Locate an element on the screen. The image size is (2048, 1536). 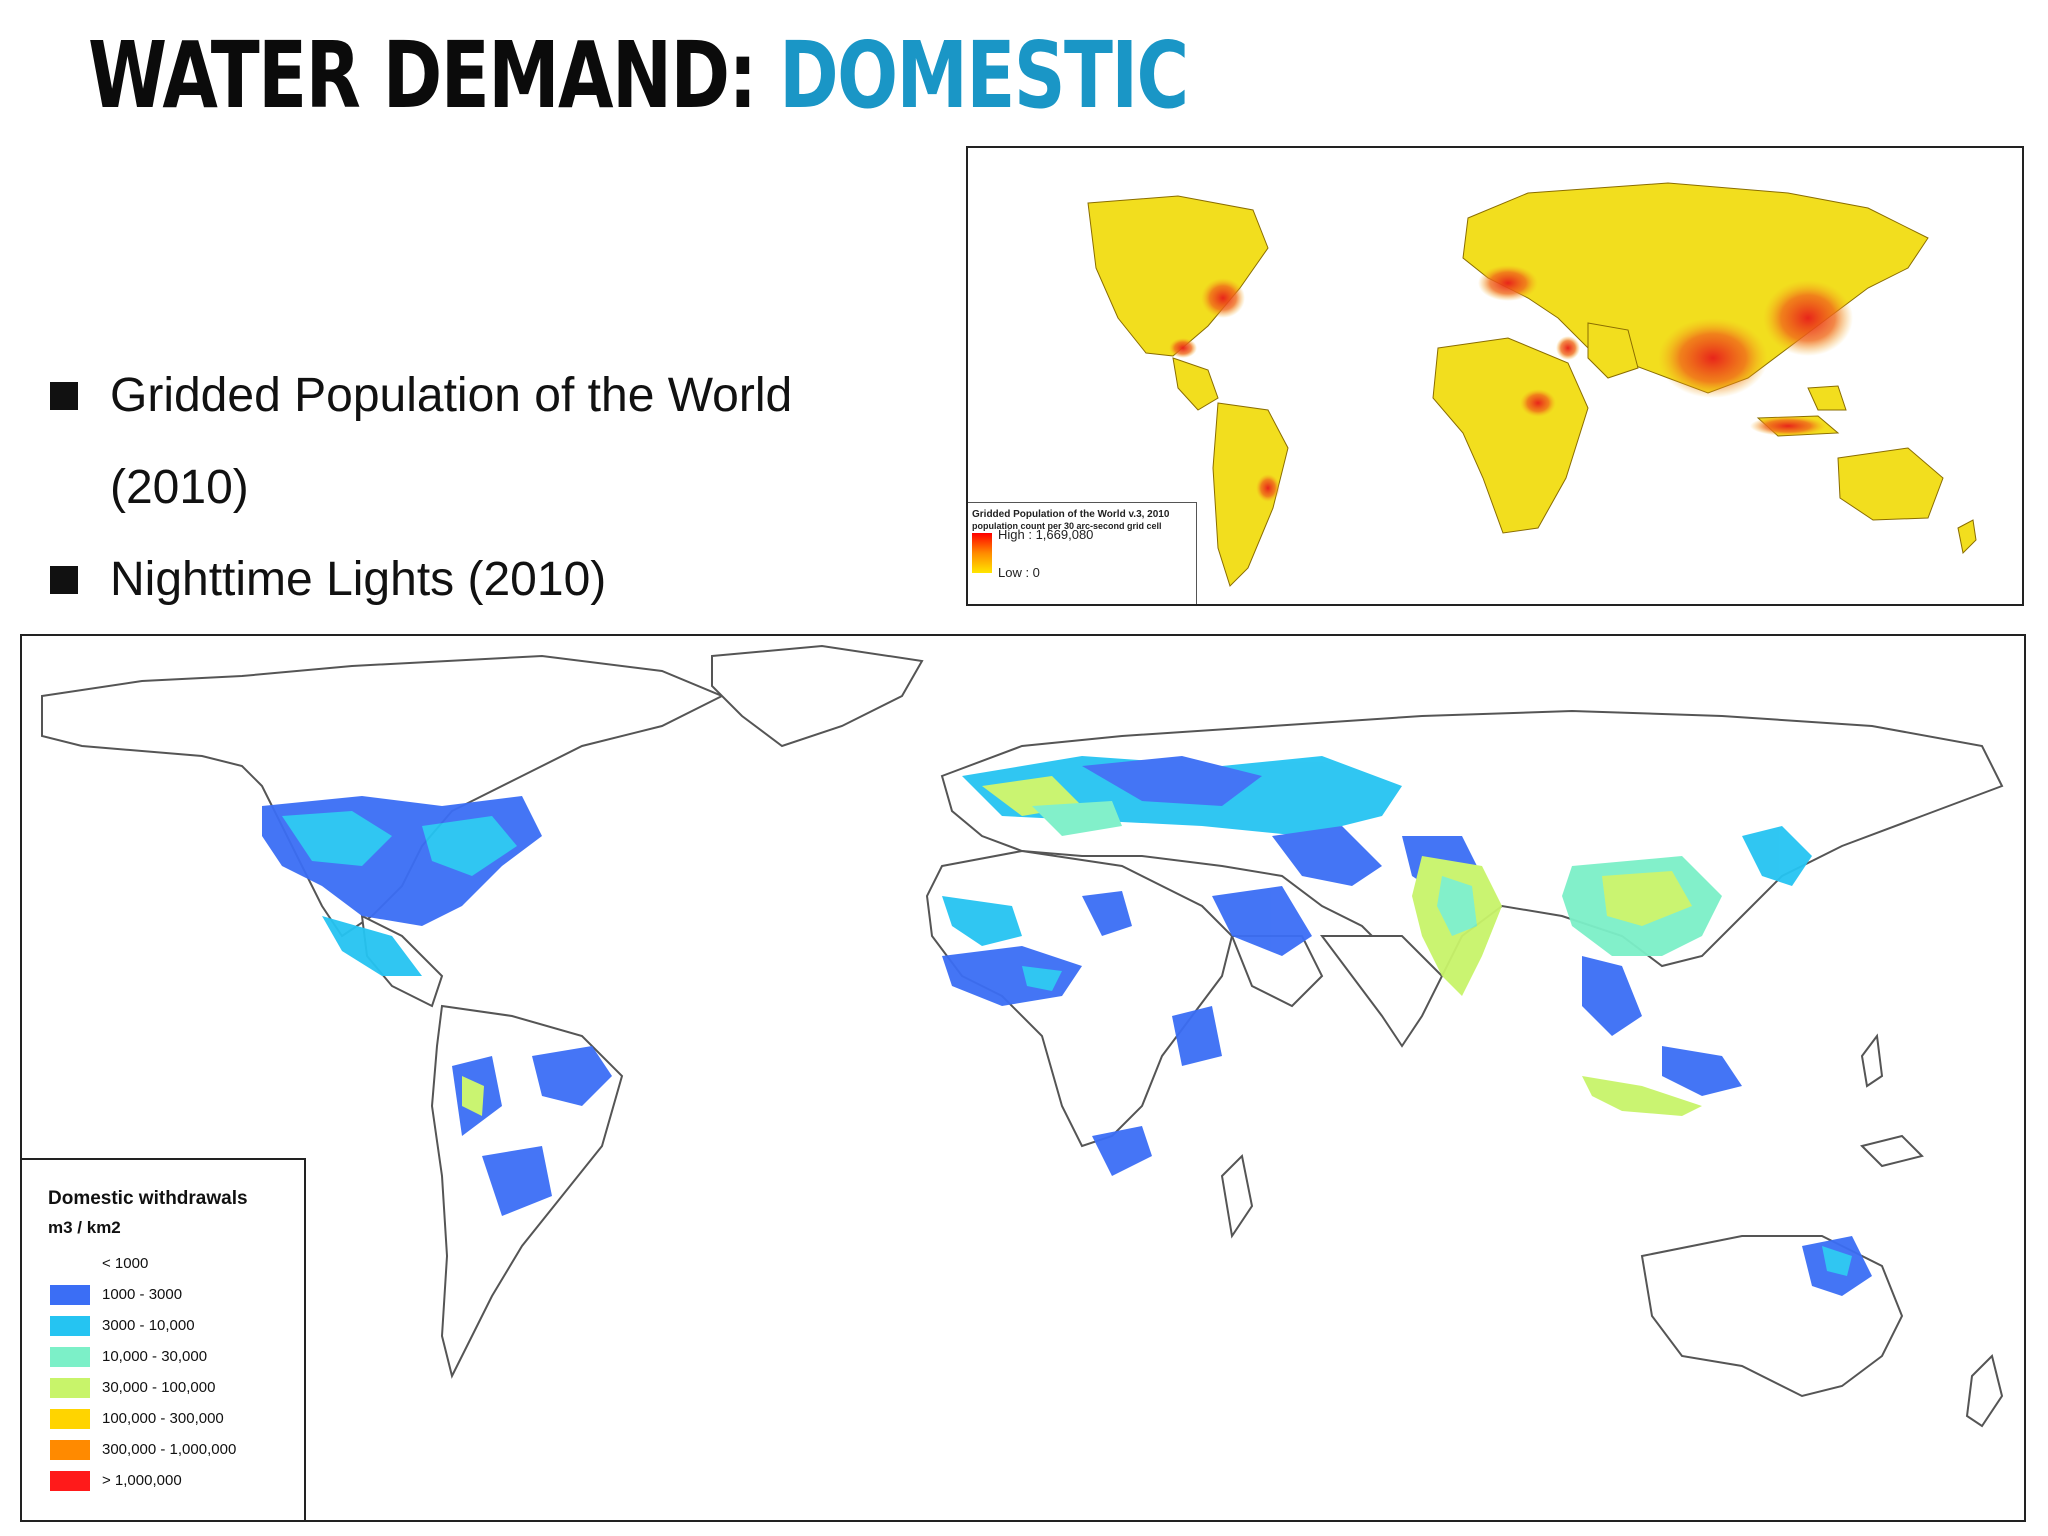
population-land is located at coordinates (1532, 384).